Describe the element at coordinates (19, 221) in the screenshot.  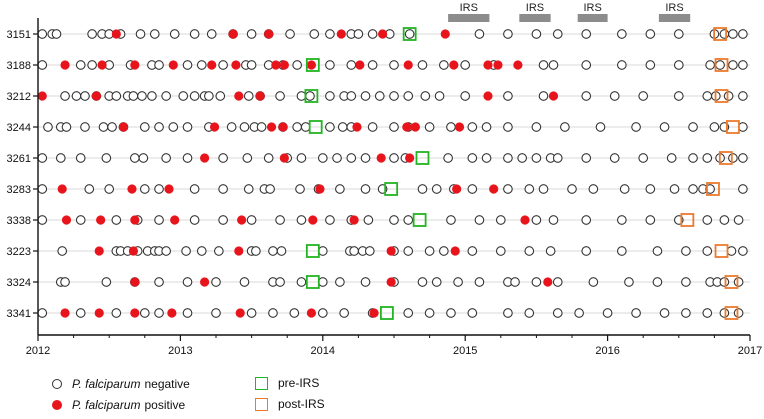
I see `y-tick-label-3338: 3338` at that location.